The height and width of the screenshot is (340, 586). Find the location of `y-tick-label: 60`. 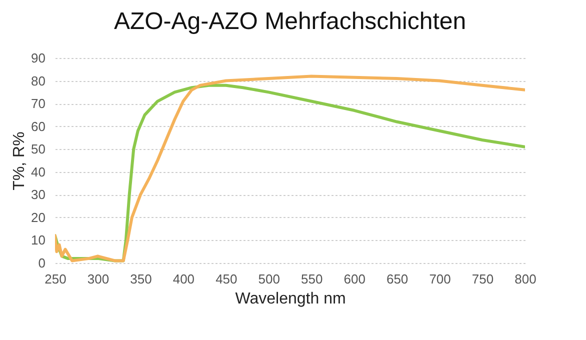

y-tick-label: 60 is located at coordinates (38, 126).